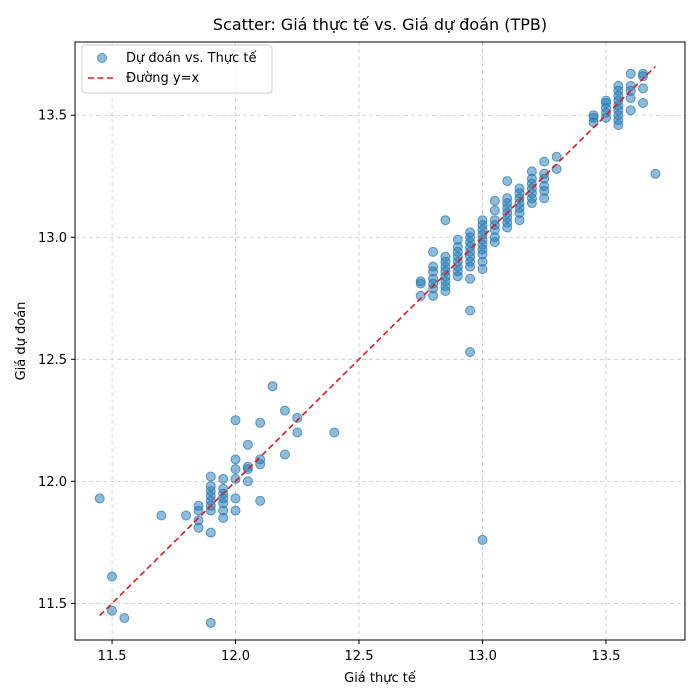 Image resolution: width=700 pixels, height=700 pixels. I want to click on y-tick-label: 13.5, so click(52, 116).